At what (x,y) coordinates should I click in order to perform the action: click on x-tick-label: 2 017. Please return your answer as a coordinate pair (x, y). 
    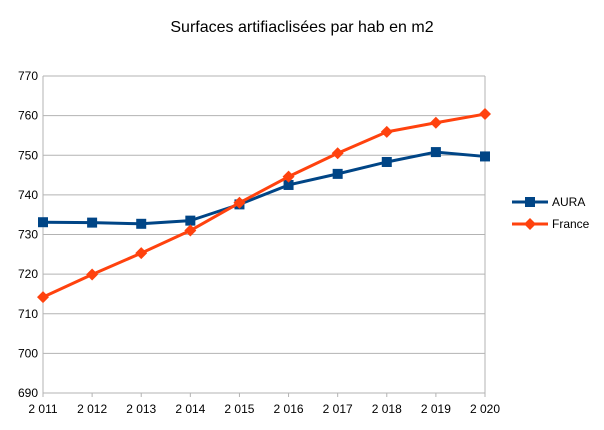
    Looking at the image, I should click on (338, 409).